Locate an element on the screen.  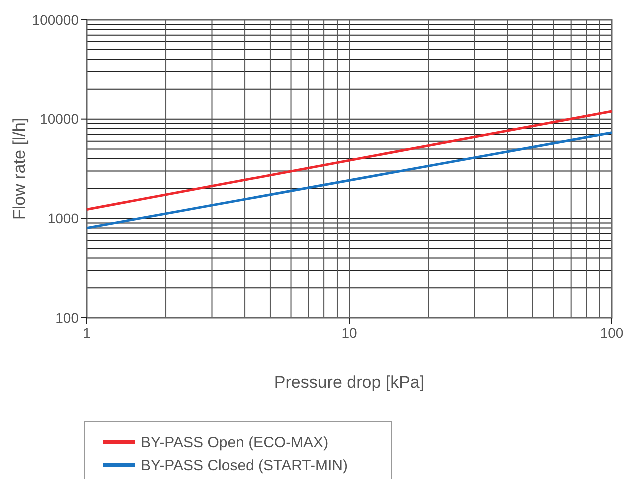
legend-label: BY-PASS Open (ECO-MAX) is located at coordinates (235, 443).